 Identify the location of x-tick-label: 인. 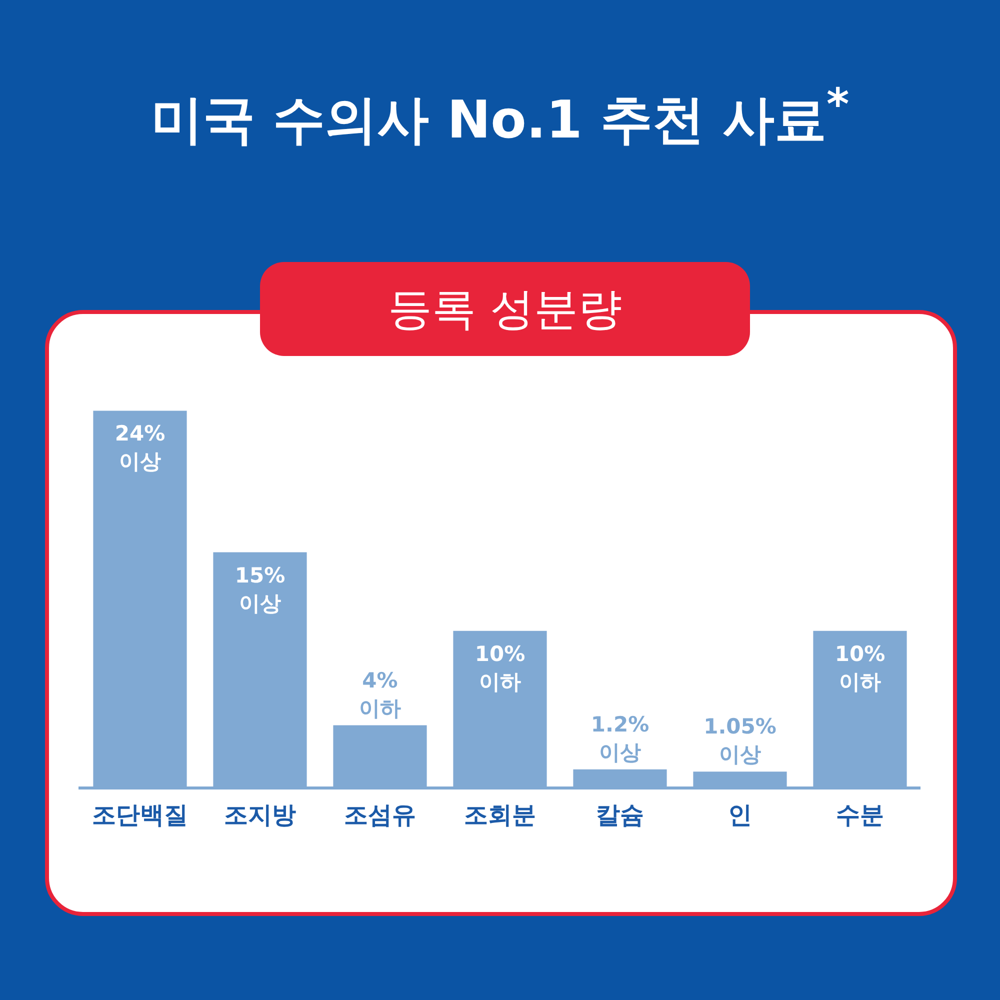
(740, 814).